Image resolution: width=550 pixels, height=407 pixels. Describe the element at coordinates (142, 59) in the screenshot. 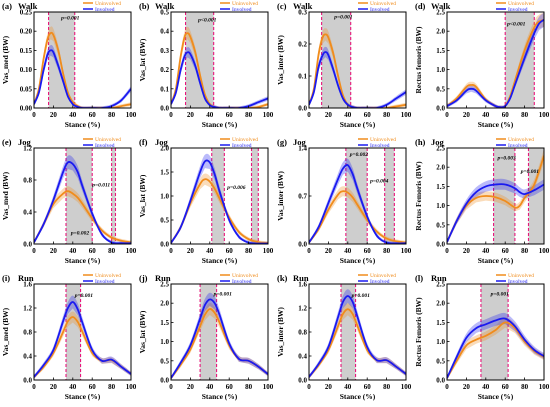

I see `y-axis-label: Vas_lat (BW)` at that location.